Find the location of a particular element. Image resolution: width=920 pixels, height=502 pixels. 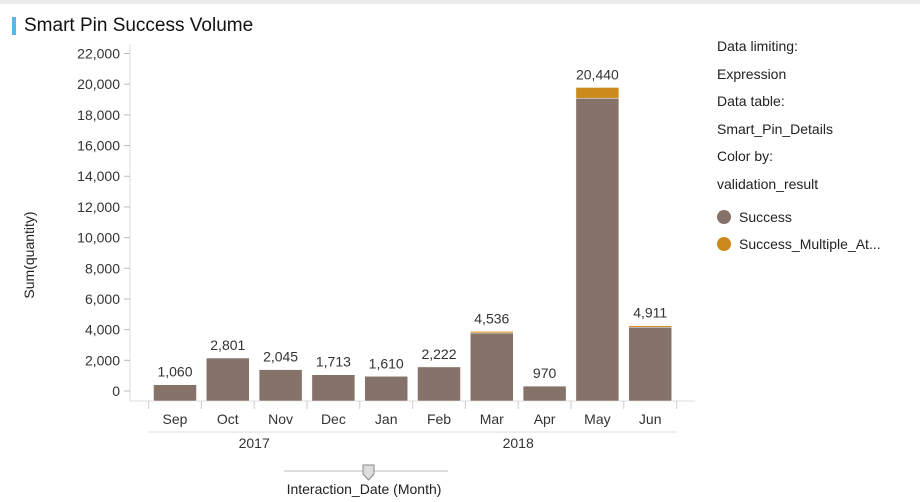

data-label: 1,610 is located at coordinates (386, 363).